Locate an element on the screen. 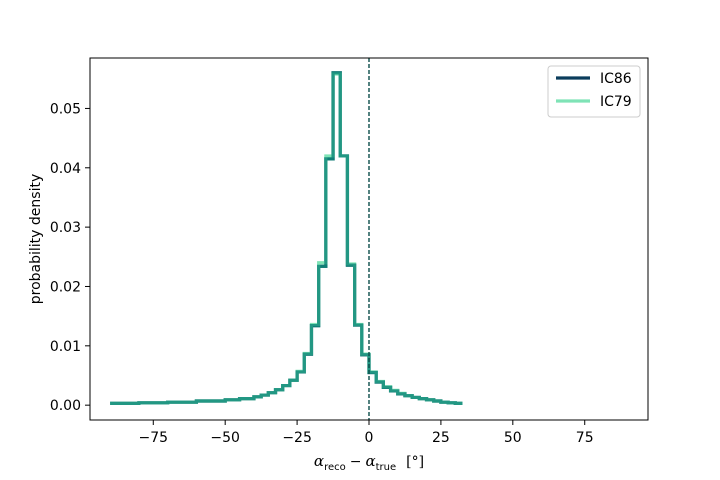  x-tick-label: −25 is located at coordinates (297, 438).